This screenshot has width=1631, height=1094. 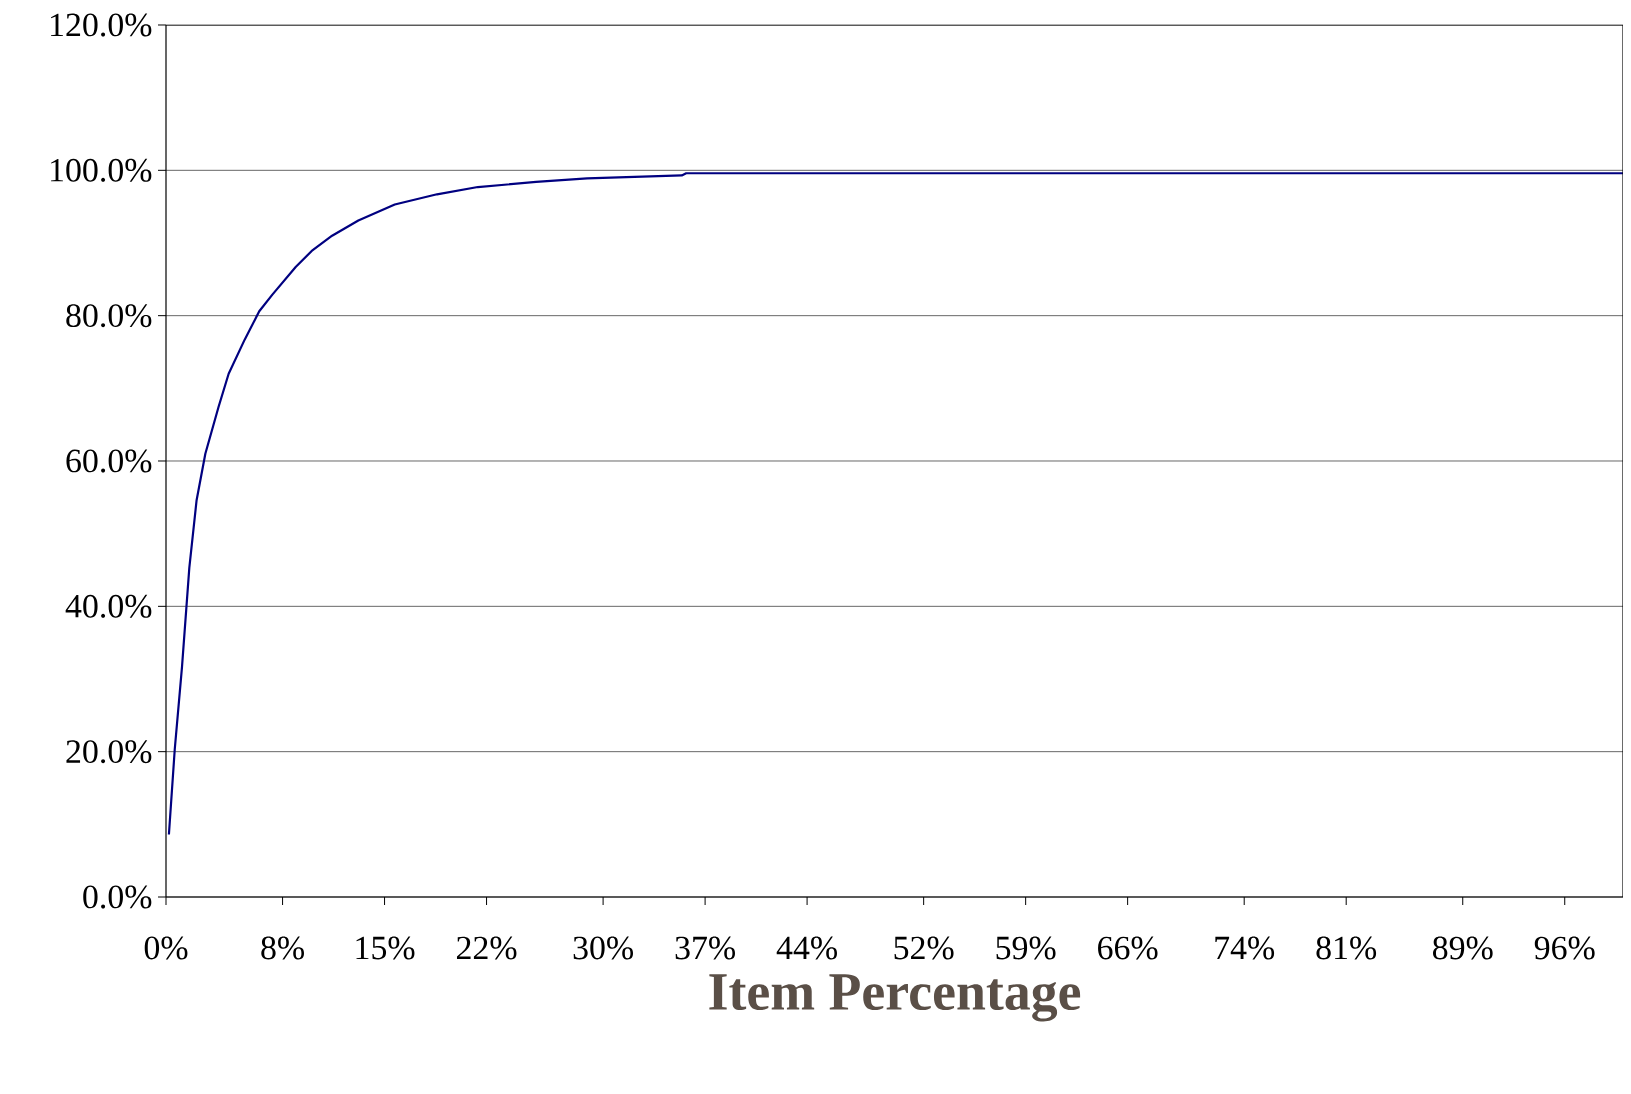 I want to click on x-tick-label: 15%, so click(x=385, y=948).